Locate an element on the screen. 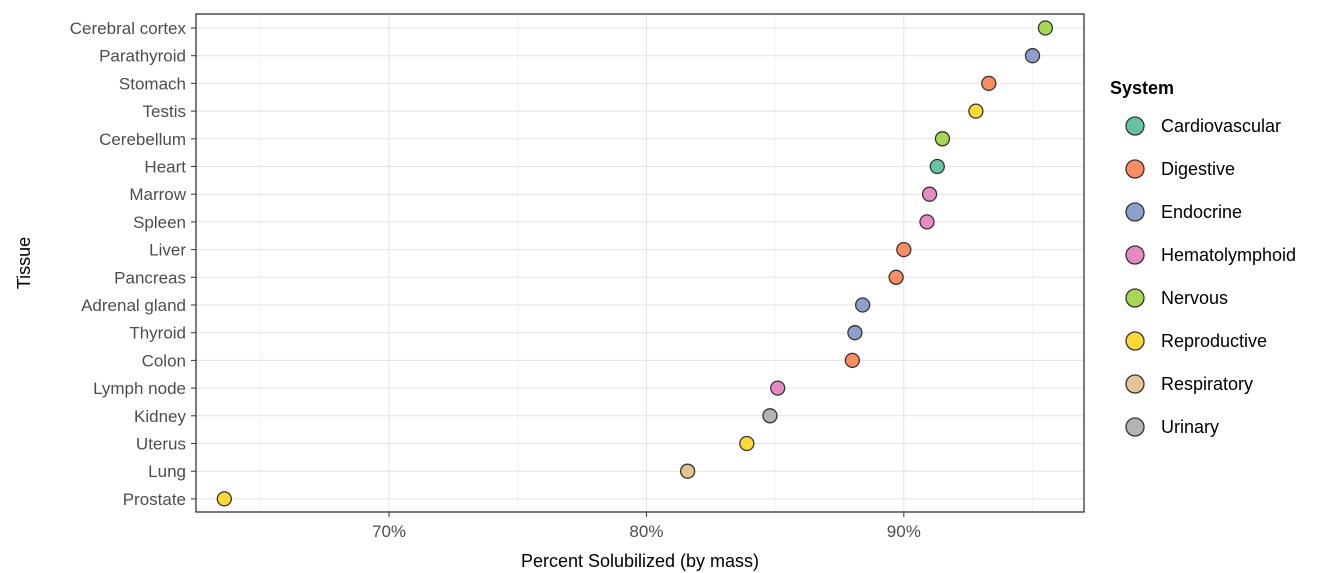 This screenshot has width=1326, height=573. y-tick-label: Kidney is located at coordinates (160, 416).